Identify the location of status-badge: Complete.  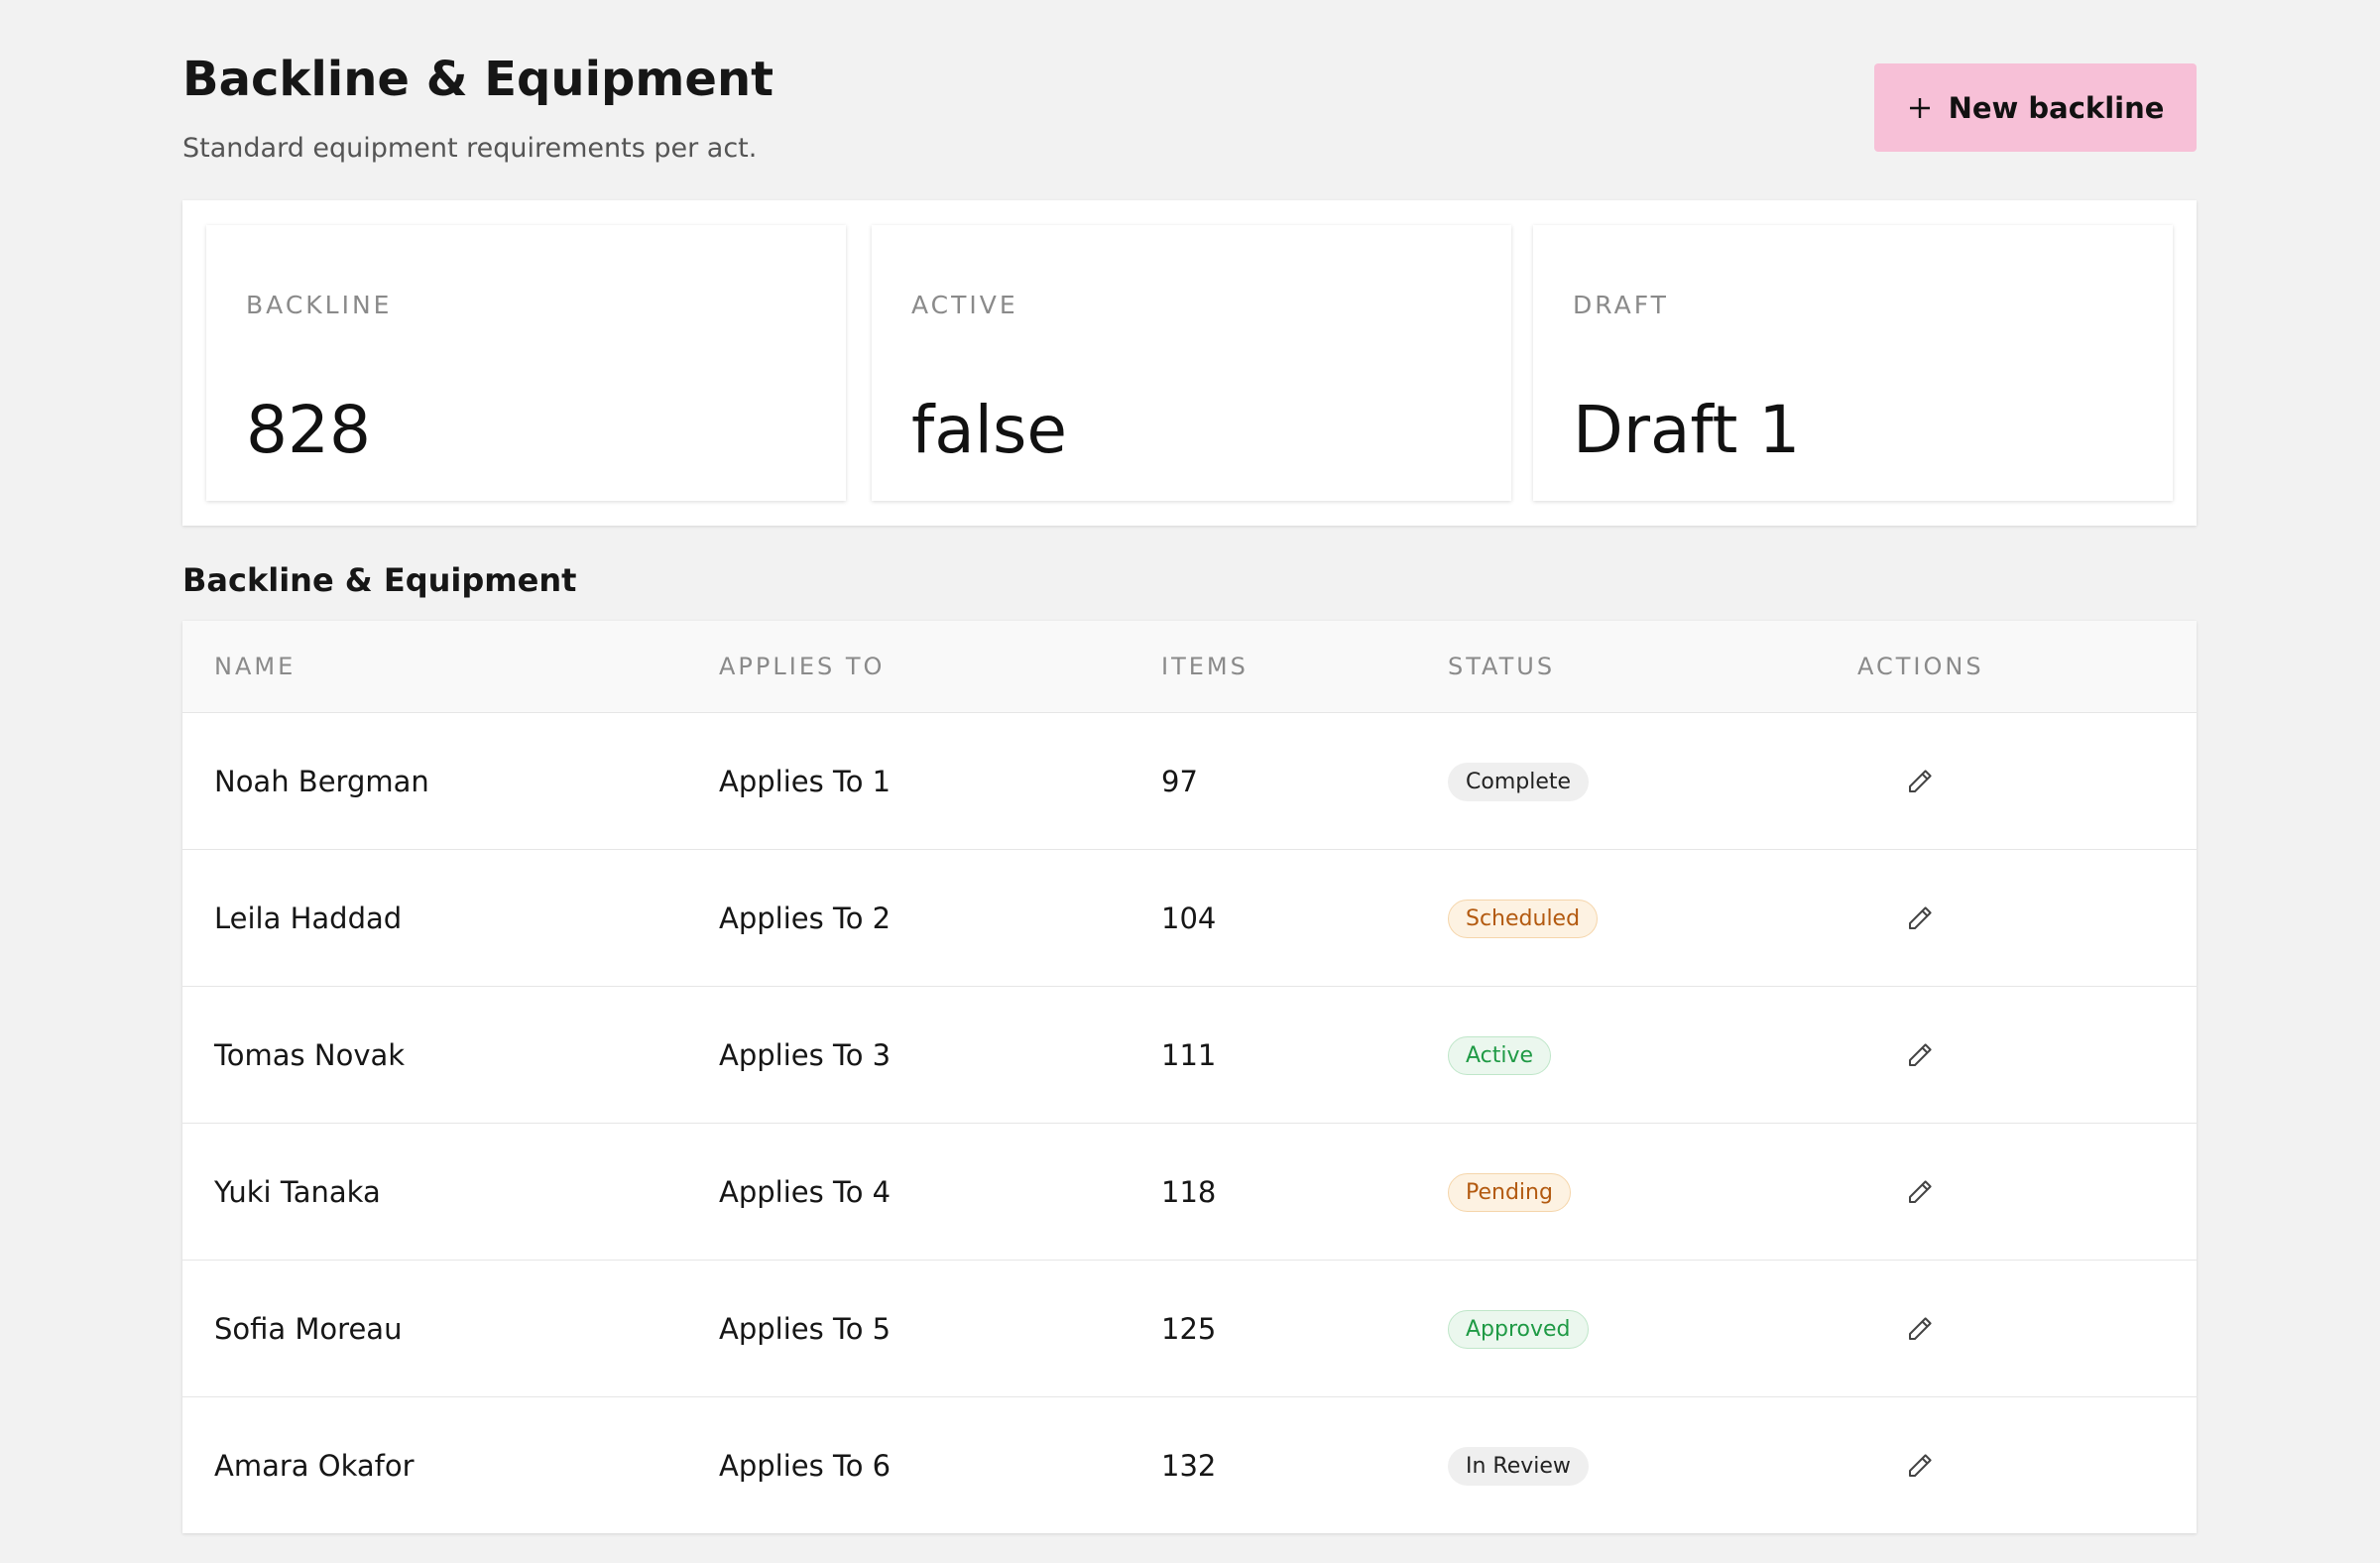
(1519, 781).